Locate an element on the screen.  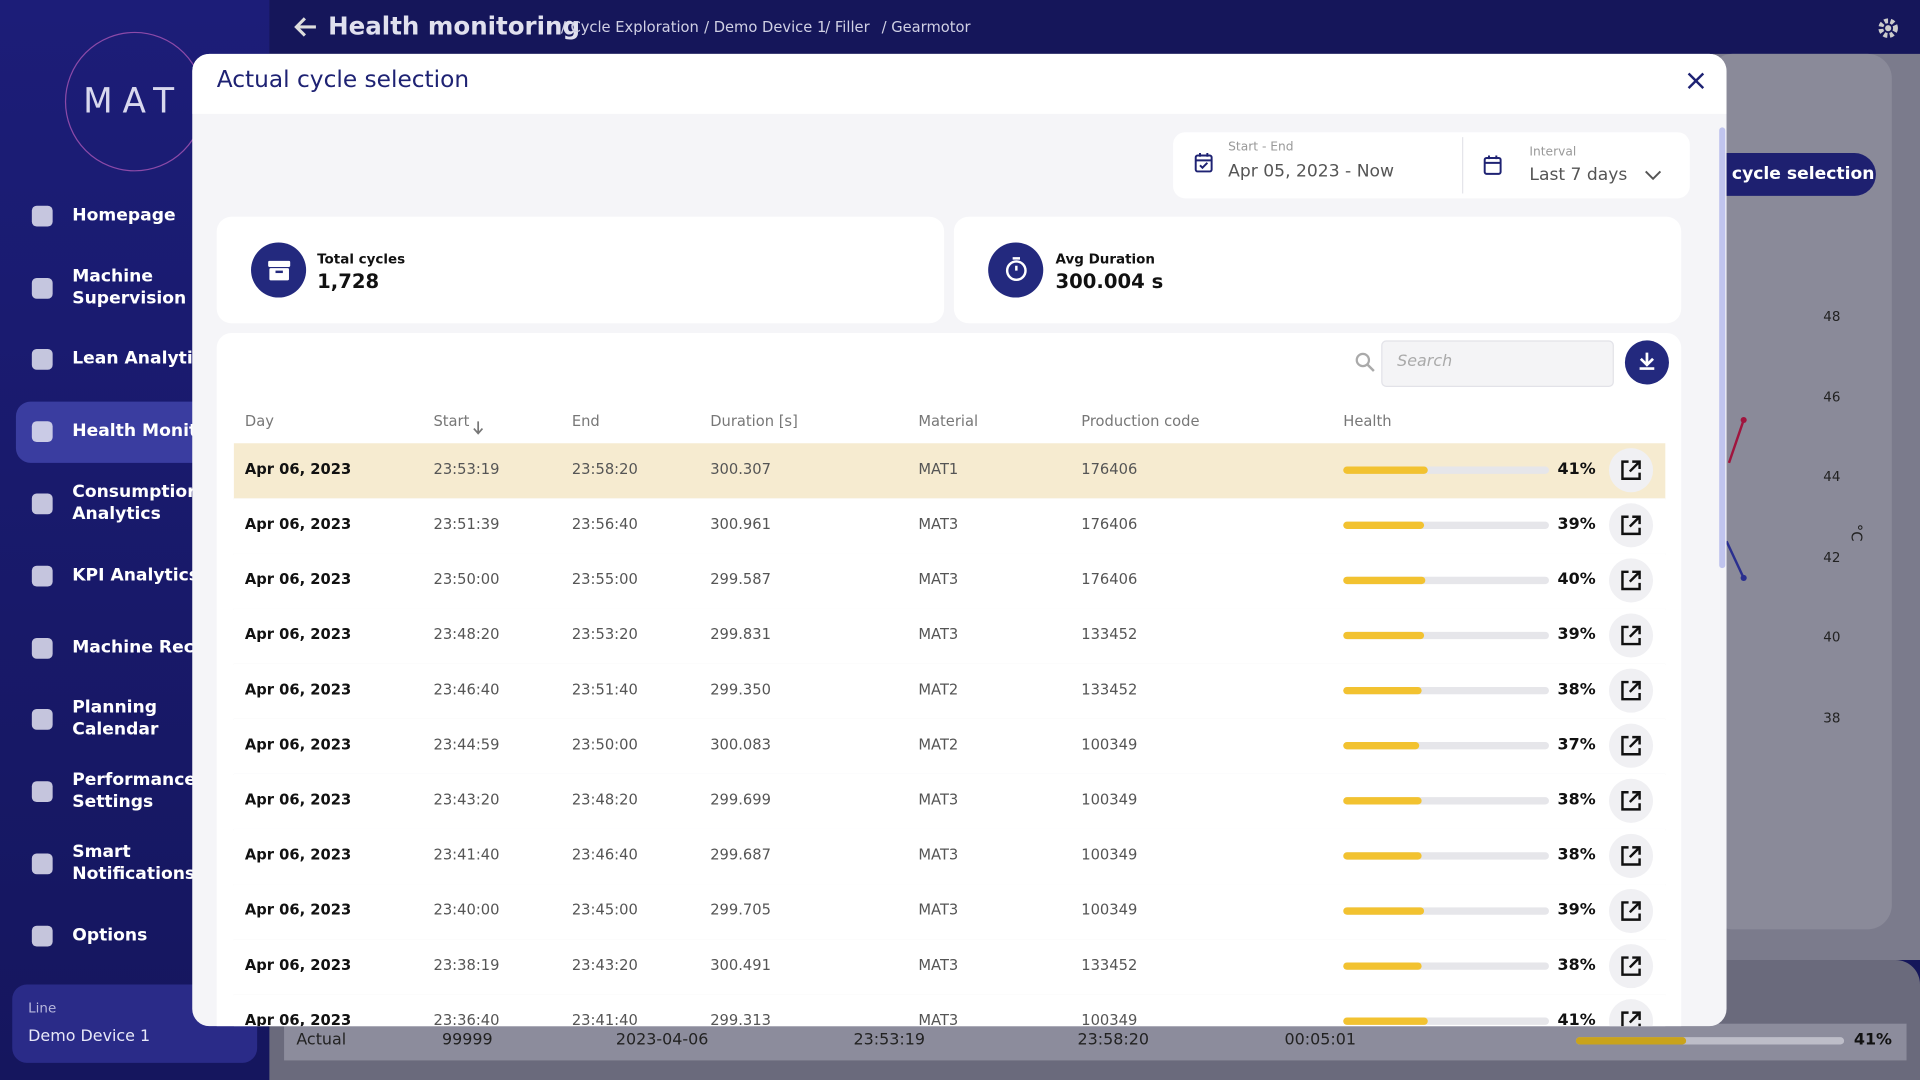
nav-item: Machine Supervision is located at coordinates (129, 287).